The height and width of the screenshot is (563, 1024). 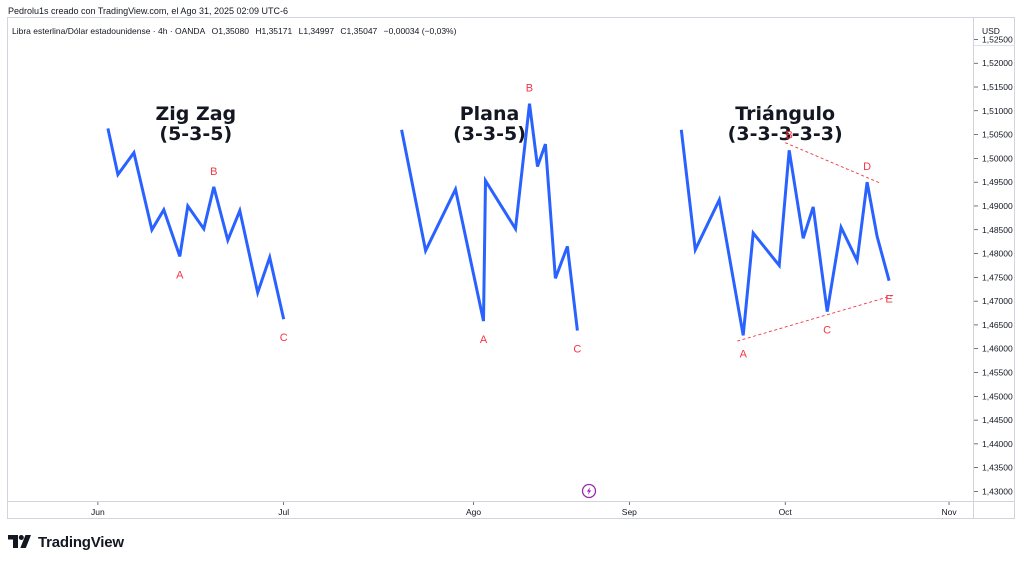 I want to click on price-tick-label: 1,44000, so click(x=997, y=444).